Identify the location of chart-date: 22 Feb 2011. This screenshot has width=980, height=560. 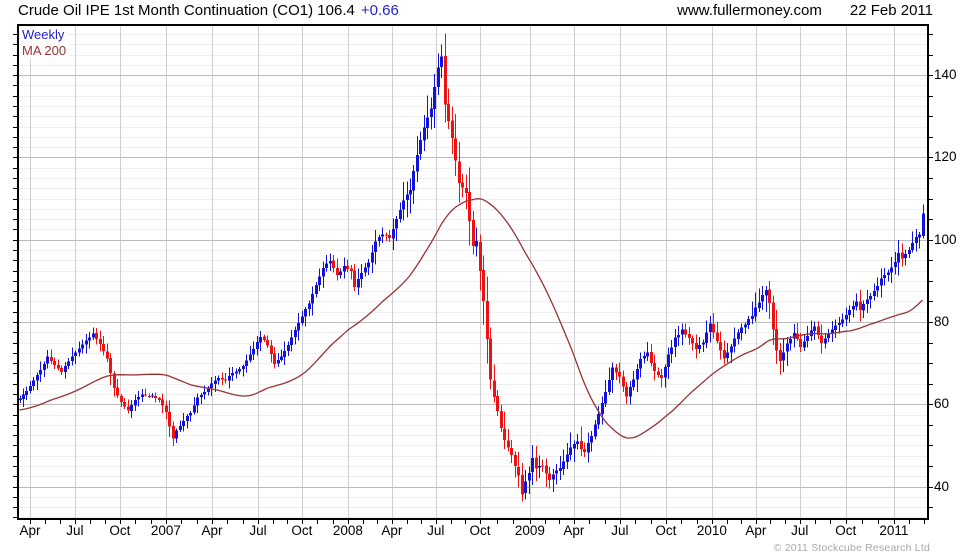
(891, 10).